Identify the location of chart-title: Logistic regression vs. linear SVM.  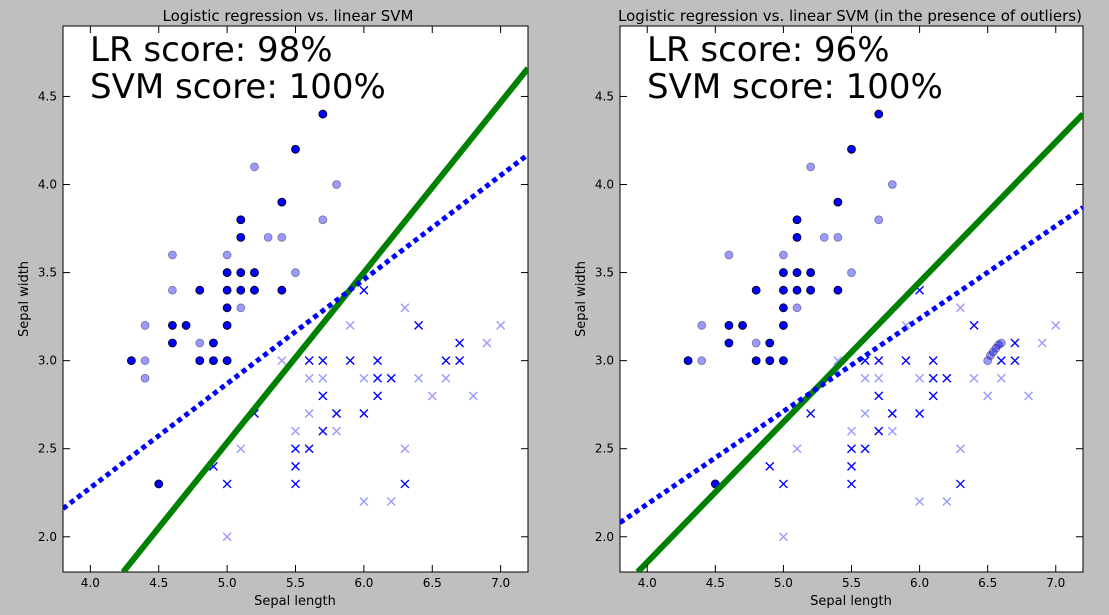
(288, 16).